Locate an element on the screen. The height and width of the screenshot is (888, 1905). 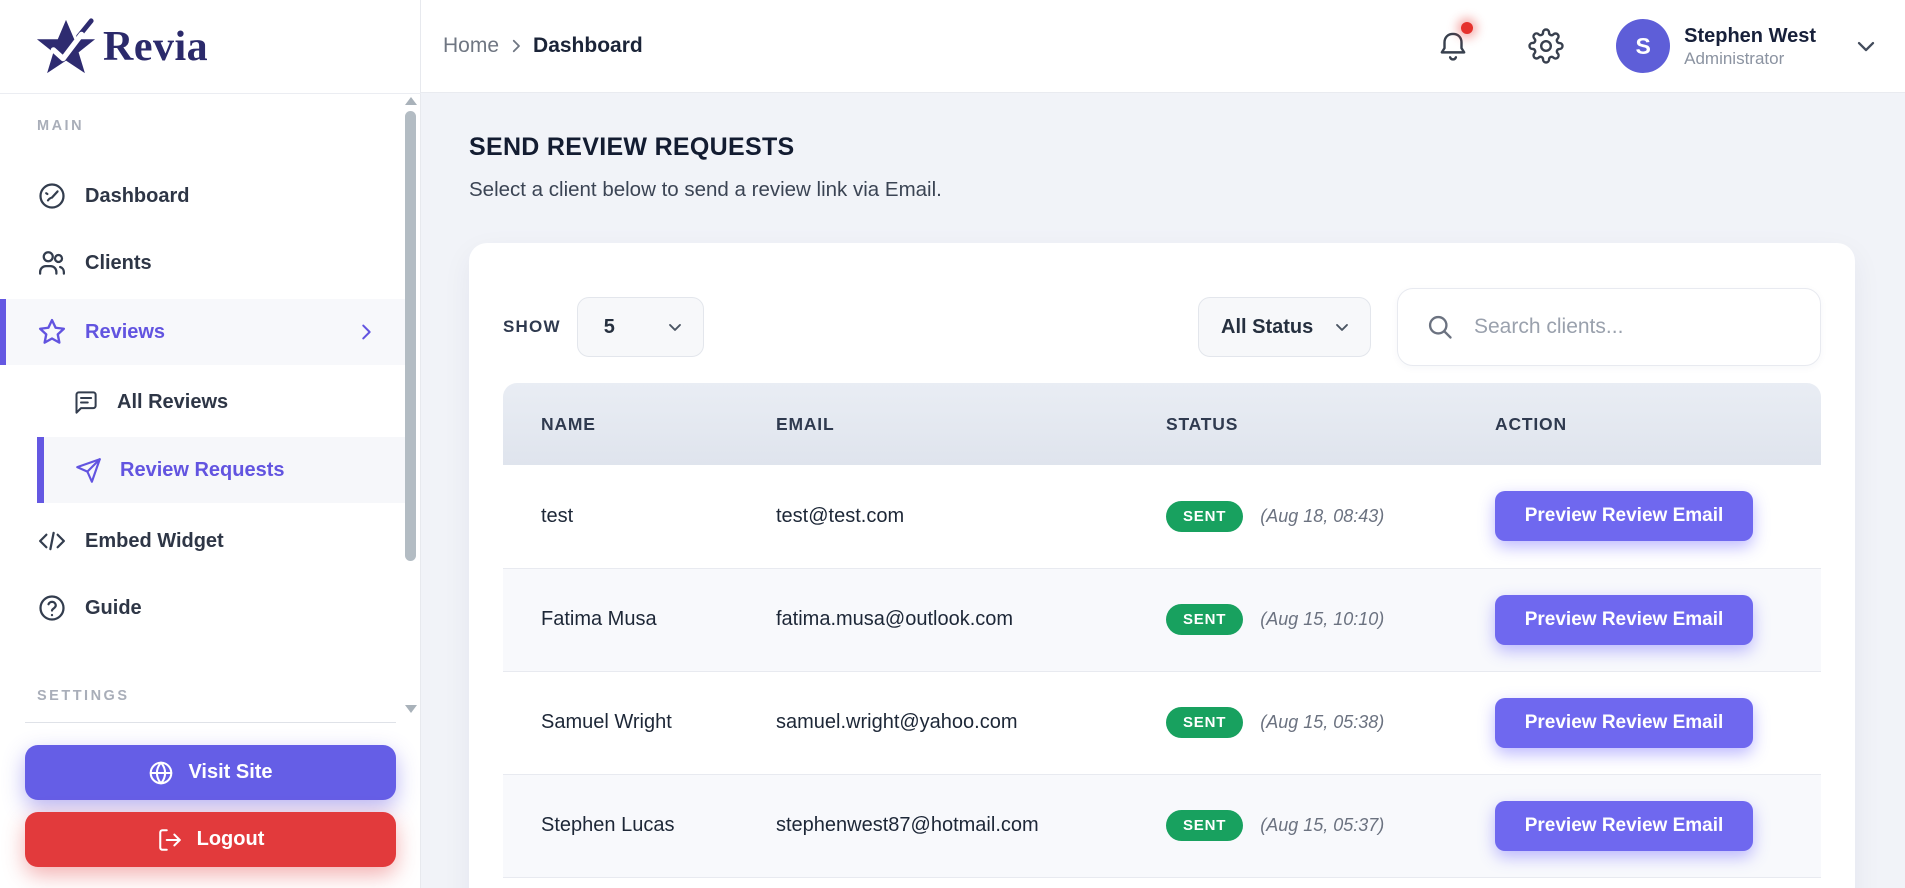
topbar: Home Dashboard S is located at coordinates (1163, 46).